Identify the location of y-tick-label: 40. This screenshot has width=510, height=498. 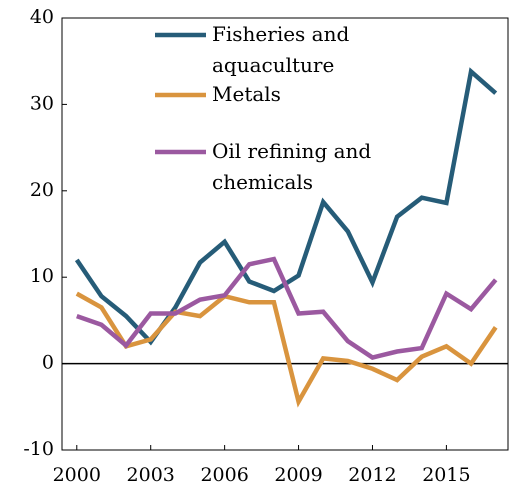
(42, 17).